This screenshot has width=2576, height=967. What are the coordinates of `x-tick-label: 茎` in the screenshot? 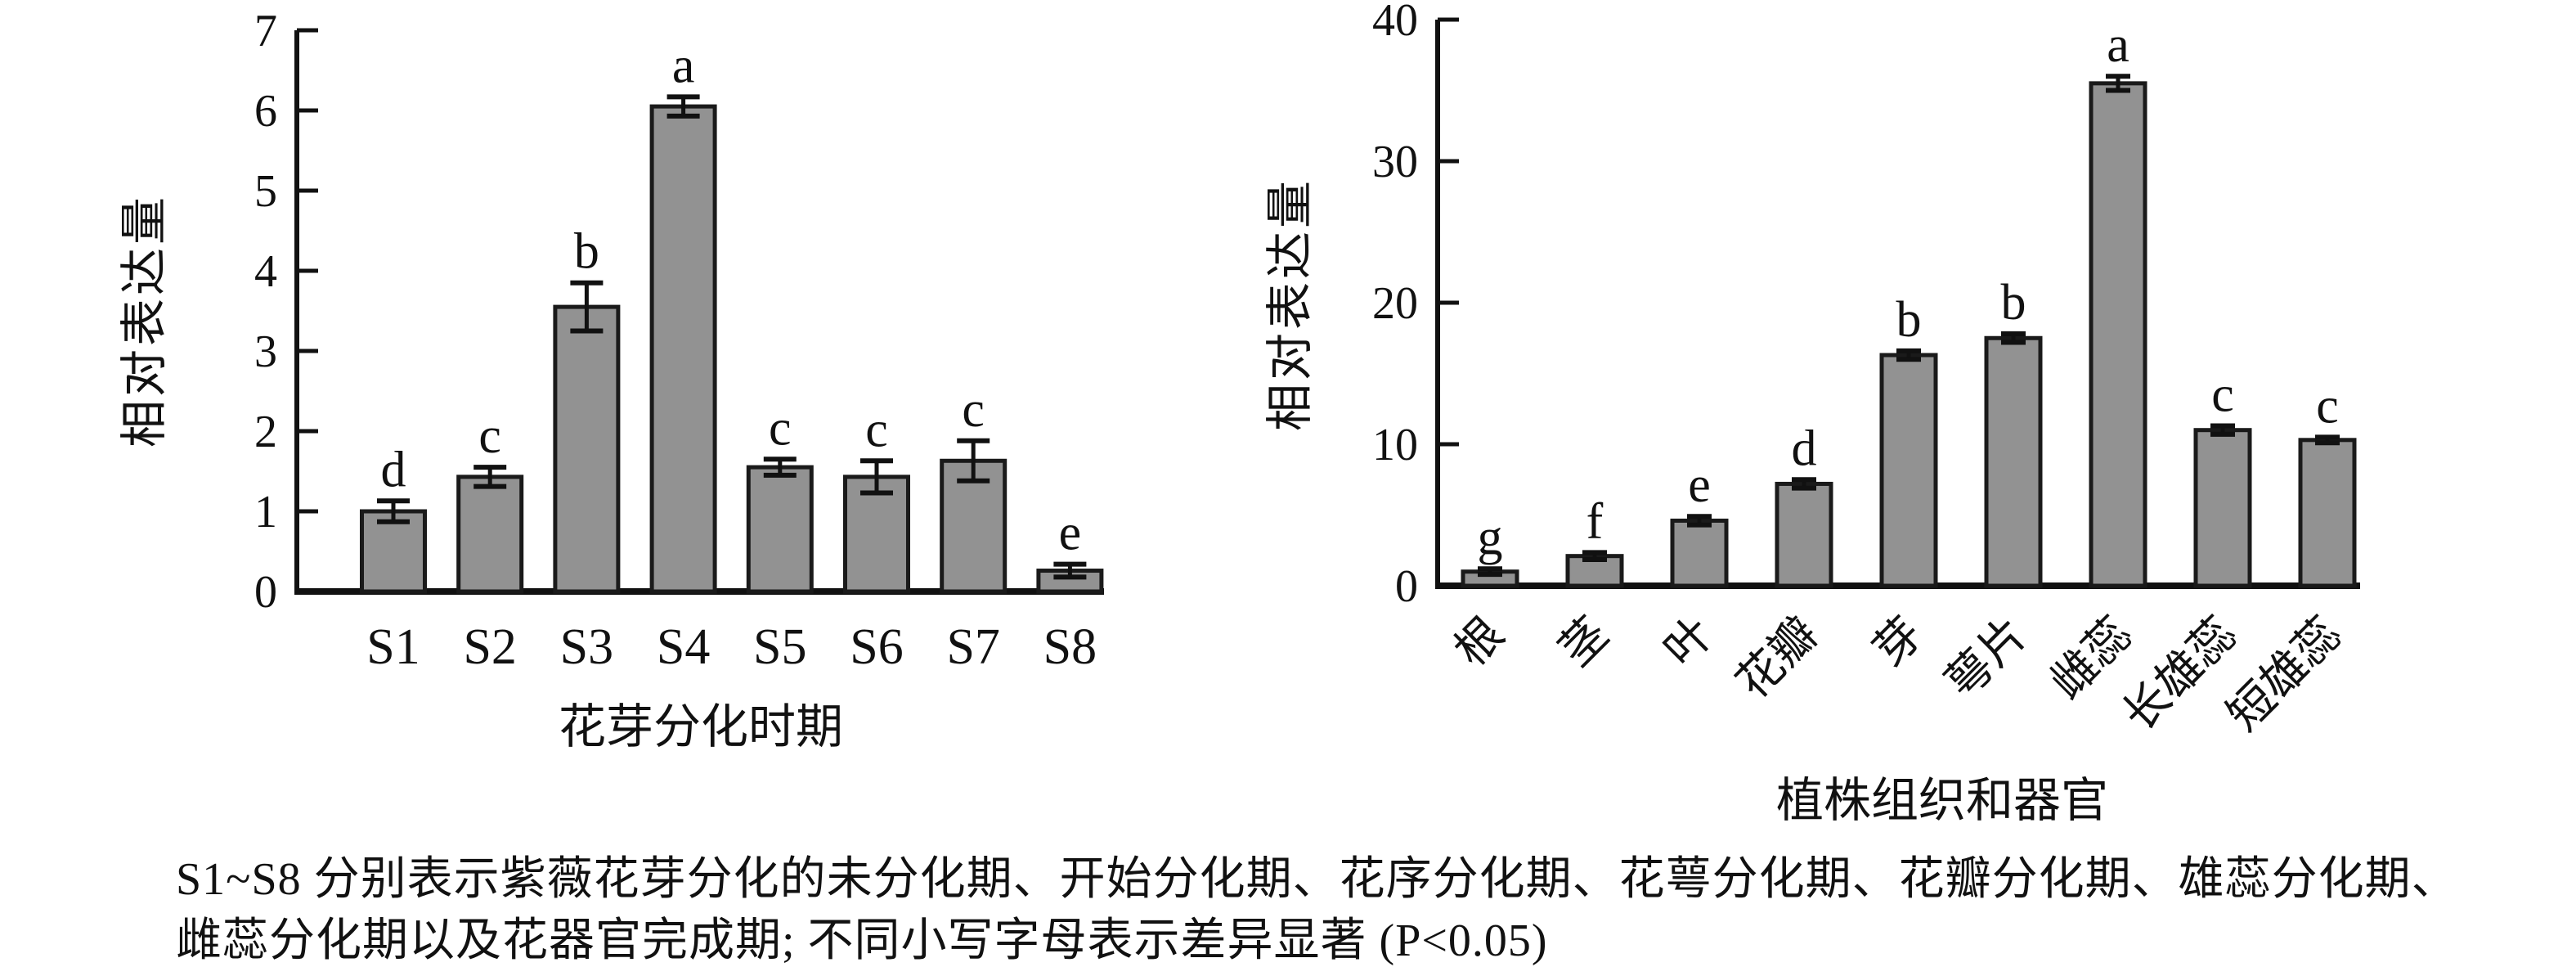 It's located at (1585, 642).